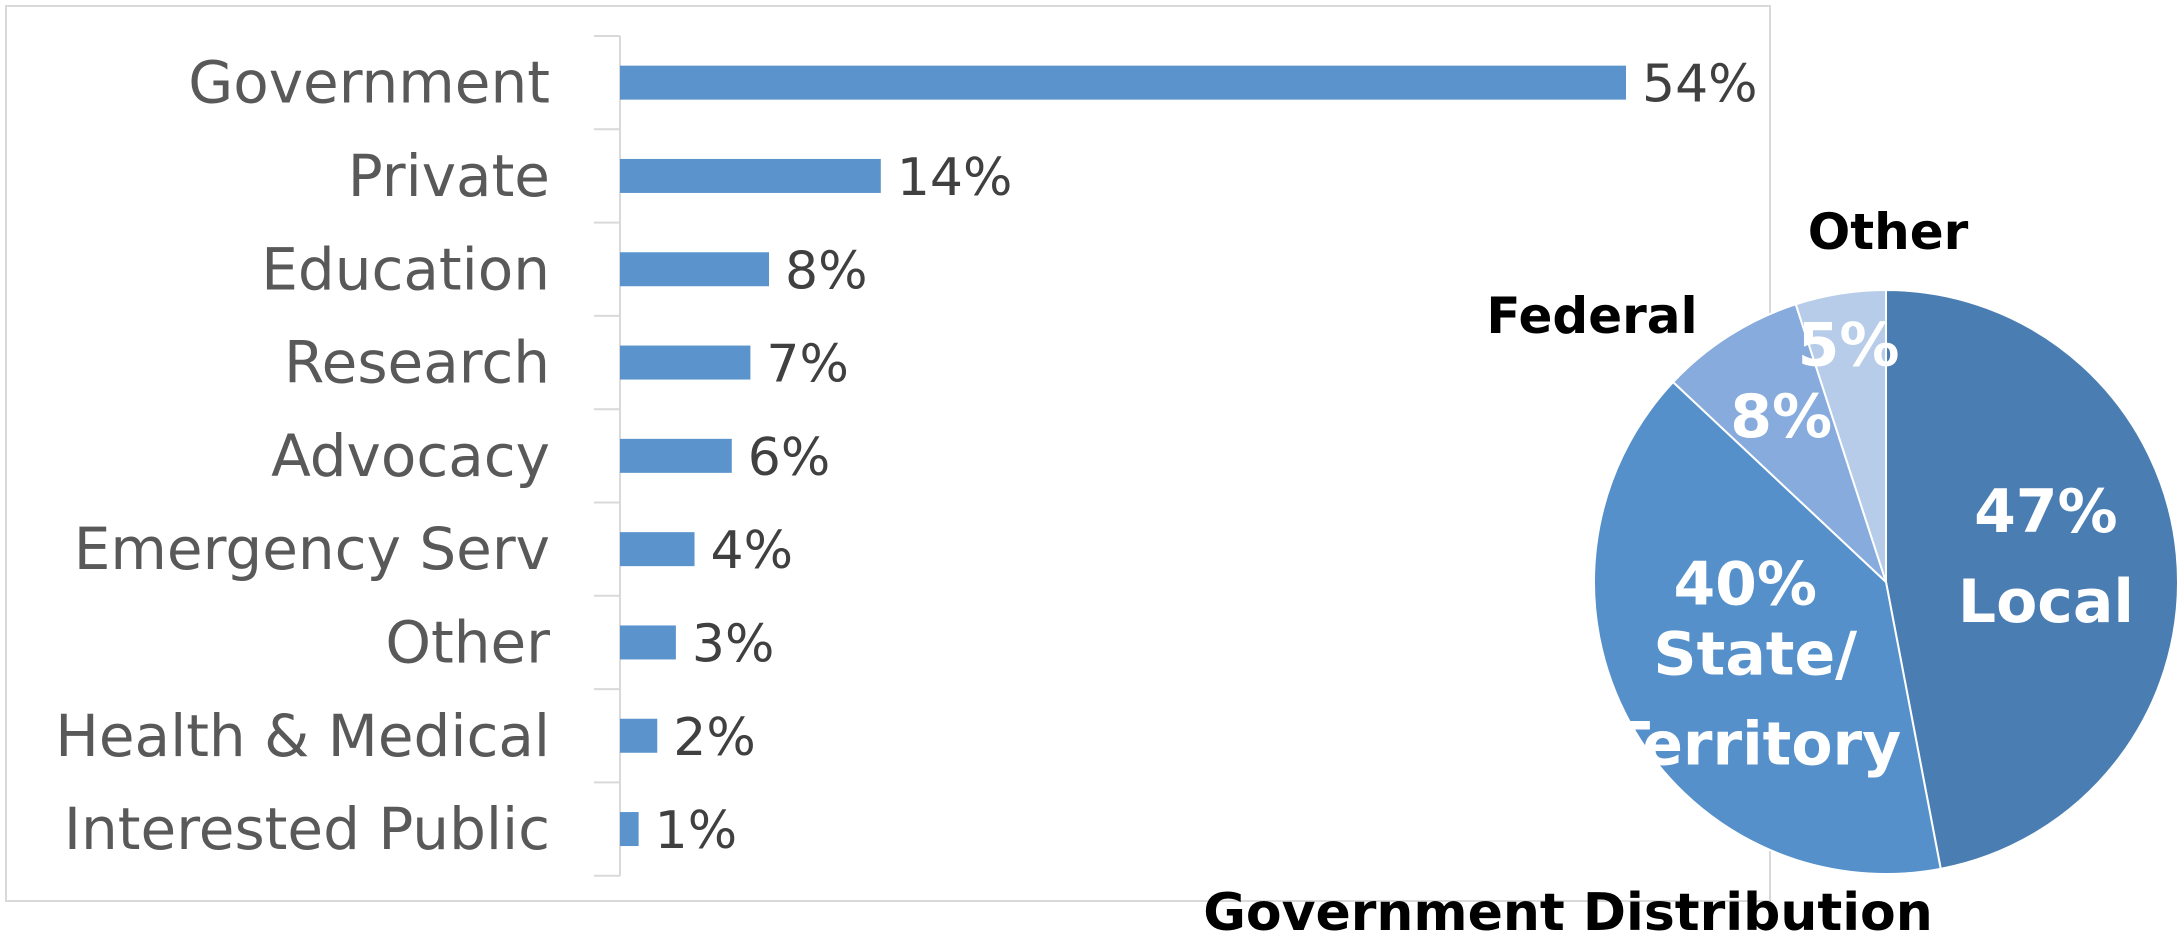 The height and width of the screenshot is (940, 2181). I want to click on pie-name-label-local: Local, so click(2046, 602).